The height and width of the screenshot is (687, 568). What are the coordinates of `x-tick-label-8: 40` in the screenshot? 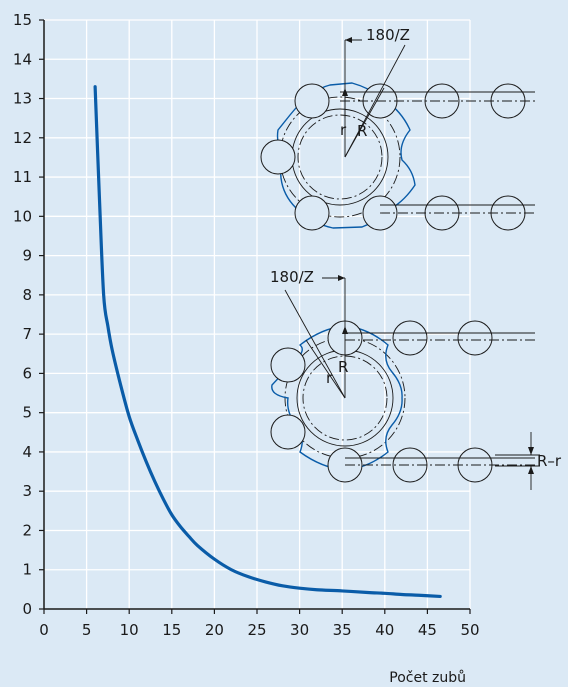 It's located at (384, 630).